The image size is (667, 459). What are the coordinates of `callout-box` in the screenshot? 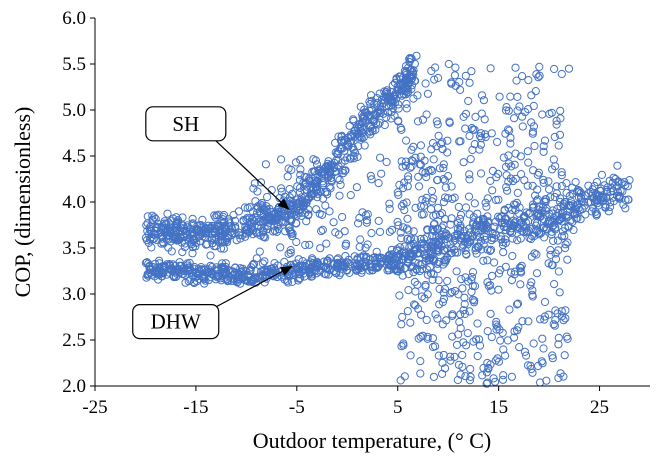 It's located at (186, 124).